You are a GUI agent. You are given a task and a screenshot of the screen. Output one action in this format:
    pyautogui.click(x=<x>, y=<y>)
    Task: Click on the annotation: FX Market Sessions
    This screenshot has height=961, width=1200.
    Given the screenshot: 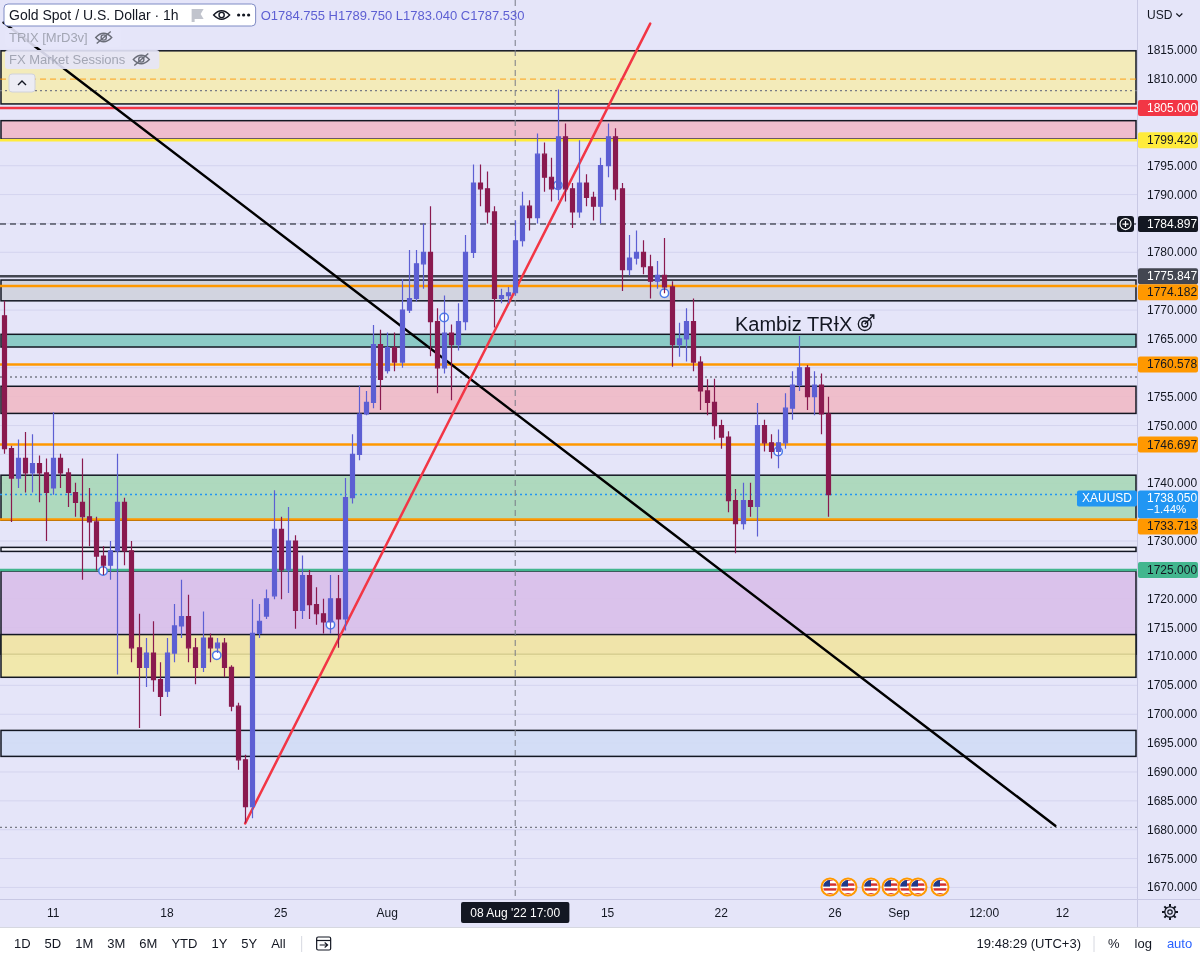 What is the action you would take?
    pyautogui.click(x=67, y=59)
    